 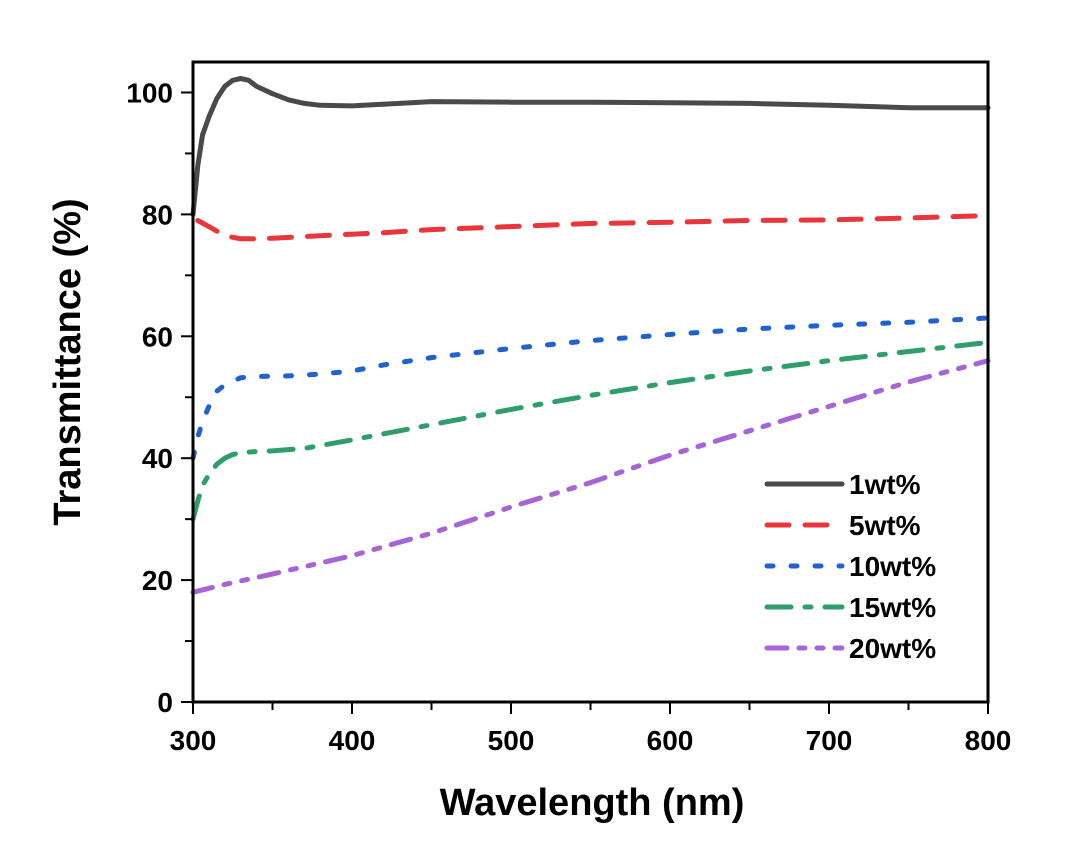 What do you see at coordinates (593, 227) in the screenshot?
I see `series-line-5wtpct` at bounding box center [593, 227].